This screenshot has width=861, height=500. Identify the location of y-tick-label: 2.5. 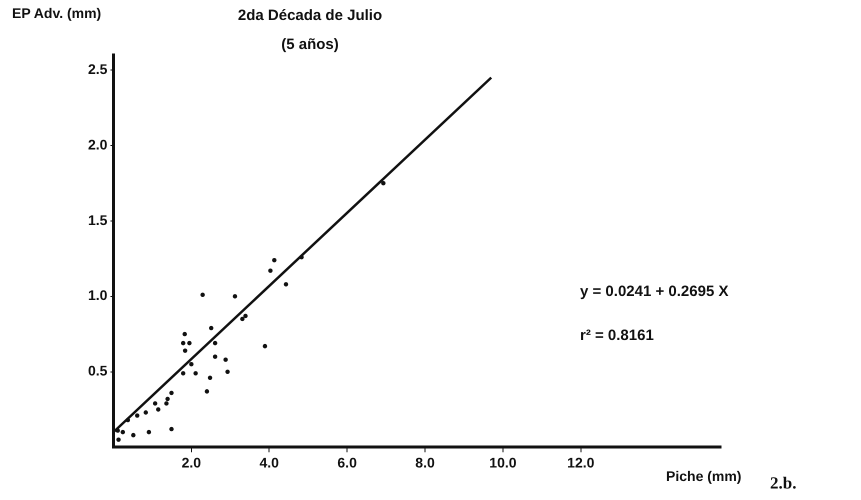
(98, 68).